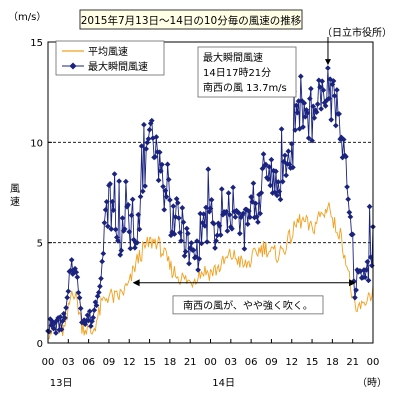 The image size is (400, 400). Describe the element at coordinates (237, 73) in the screenshot. I see `annotation-line-2: 14日17時21分` at that location.